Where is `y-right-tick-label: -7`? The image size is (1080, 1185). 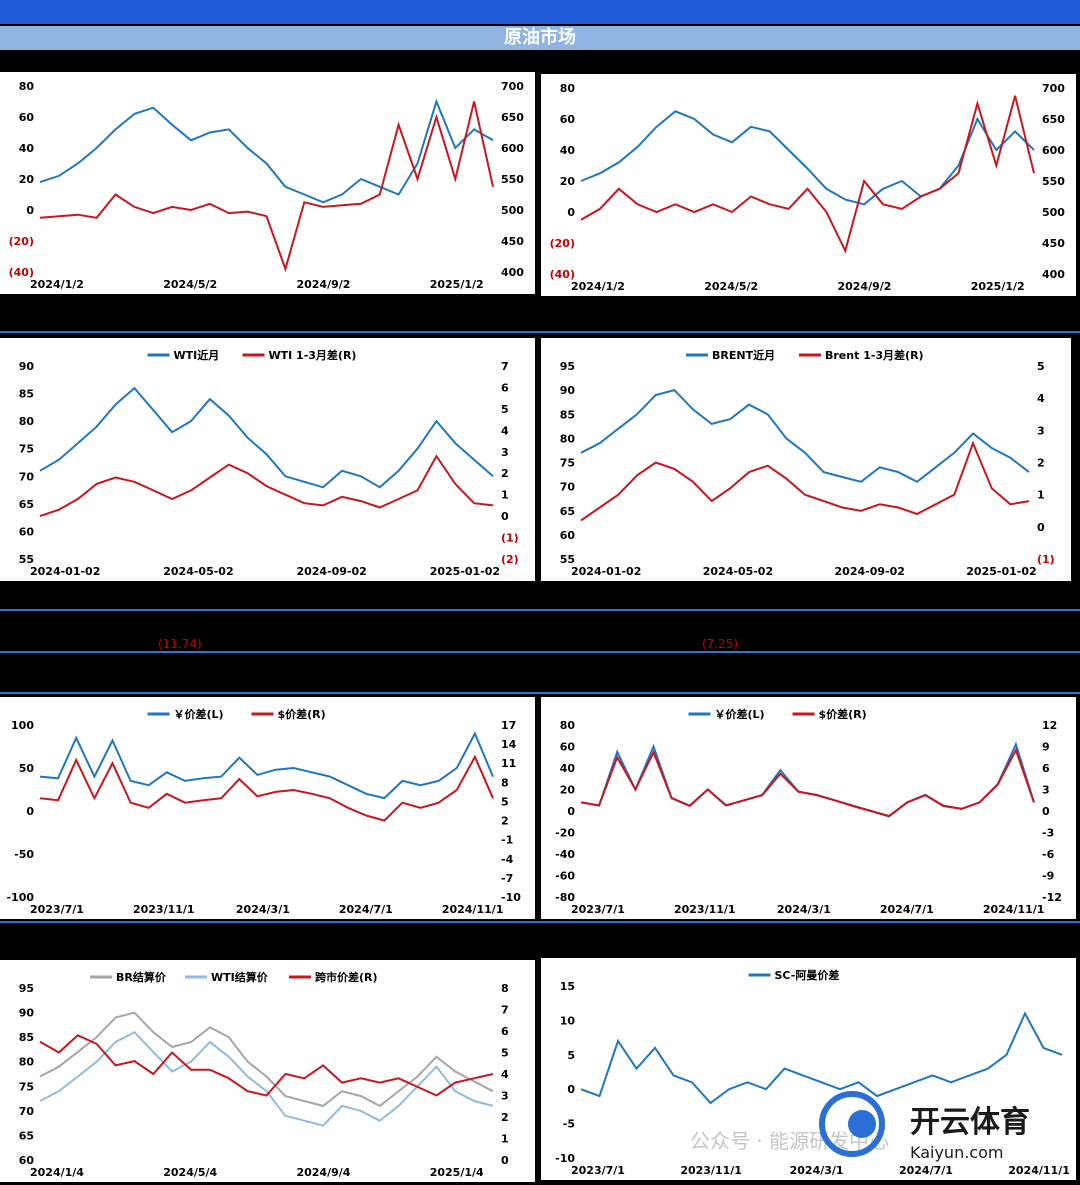 y-right-tick-label: -7 is located at coordinates (507, 878).